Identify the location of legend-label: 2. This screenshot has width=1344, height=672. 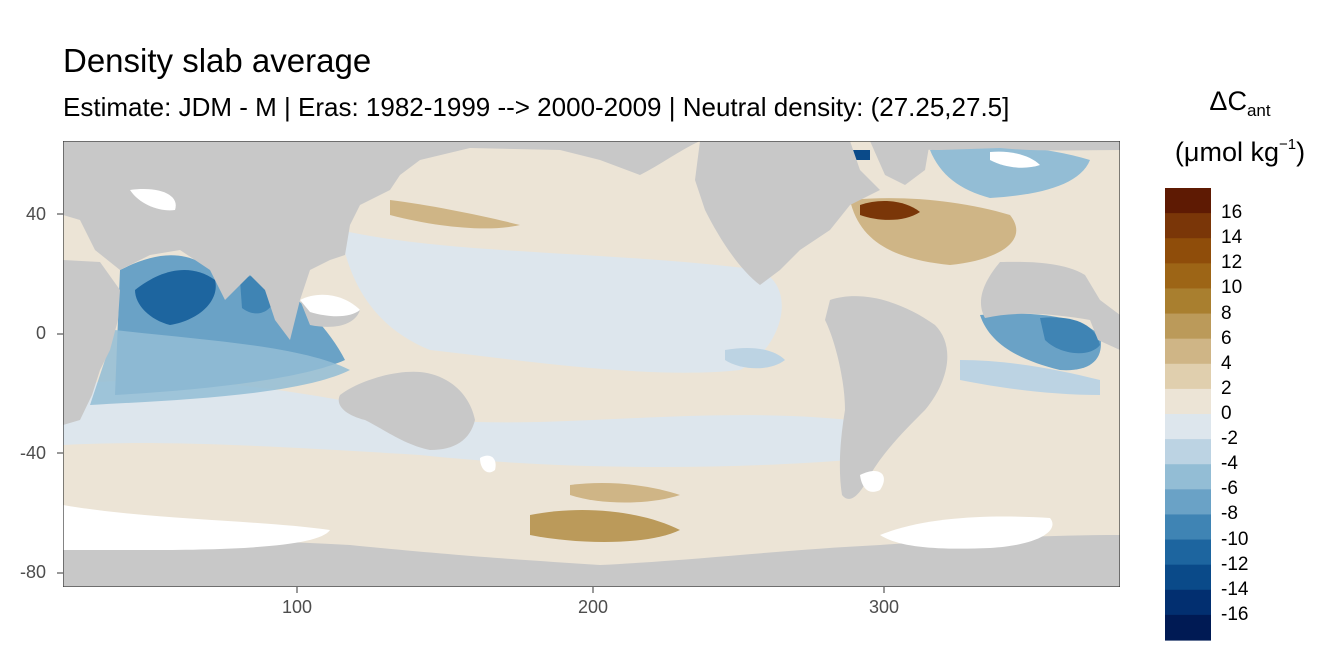
(1226, 388).